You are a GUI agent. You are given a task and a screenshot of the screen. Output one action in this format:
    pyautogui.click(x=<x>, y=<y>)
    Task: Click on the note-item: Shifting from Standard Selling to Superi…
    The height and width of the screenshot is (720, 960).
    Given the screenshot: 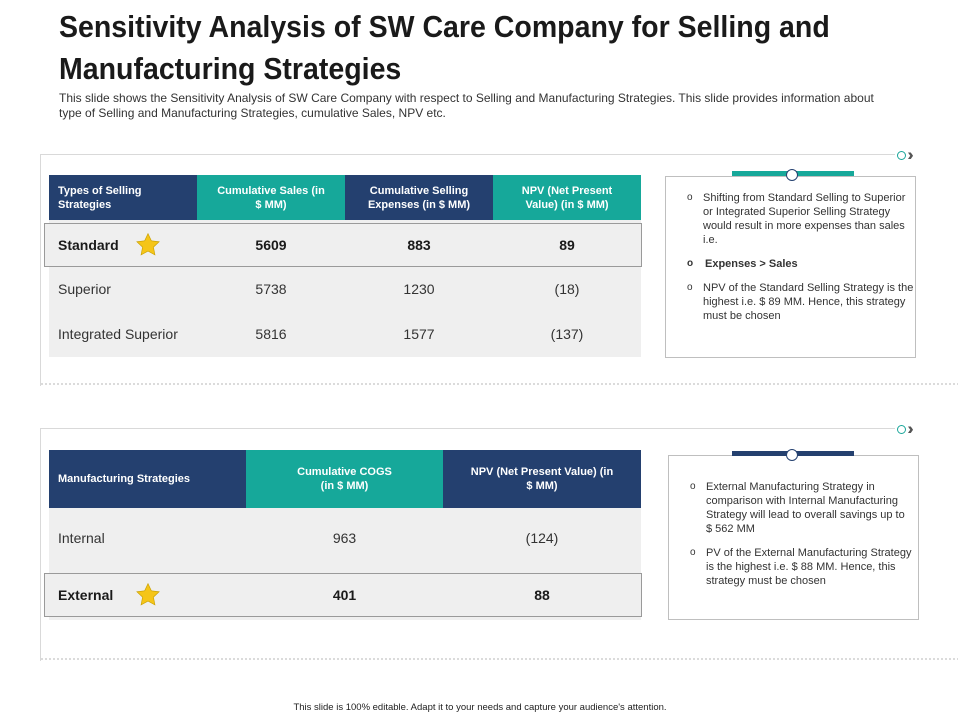 What is the action you would take?
    pyautogui.click(x=801, y=219)
    